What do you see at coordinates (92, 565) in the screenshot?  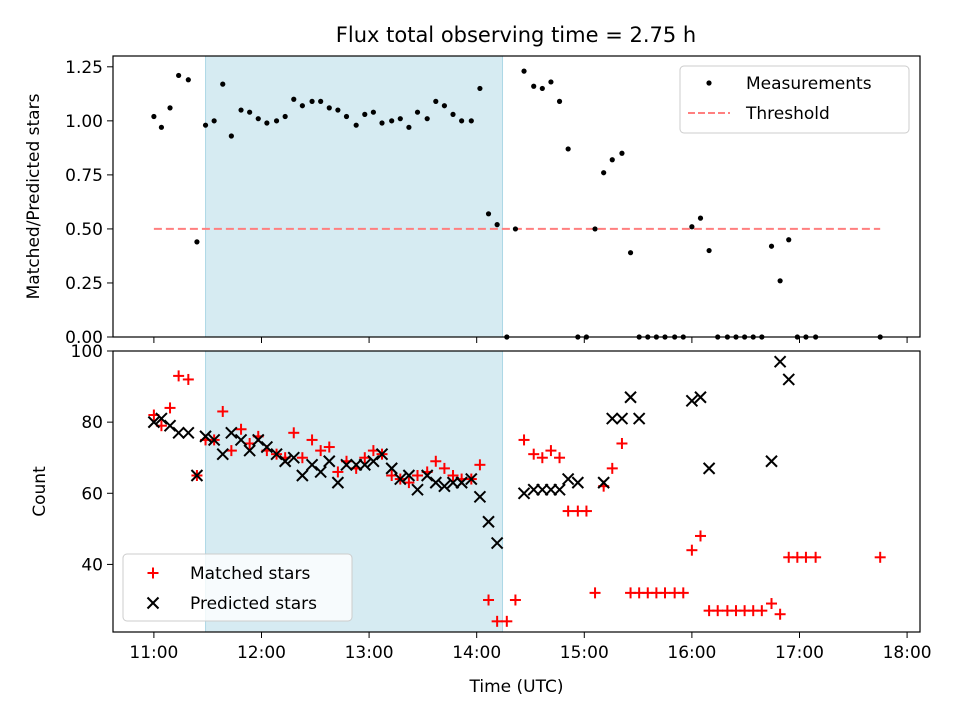 I see `count-y-tick-label: 40` at bounding box center [92, 565].